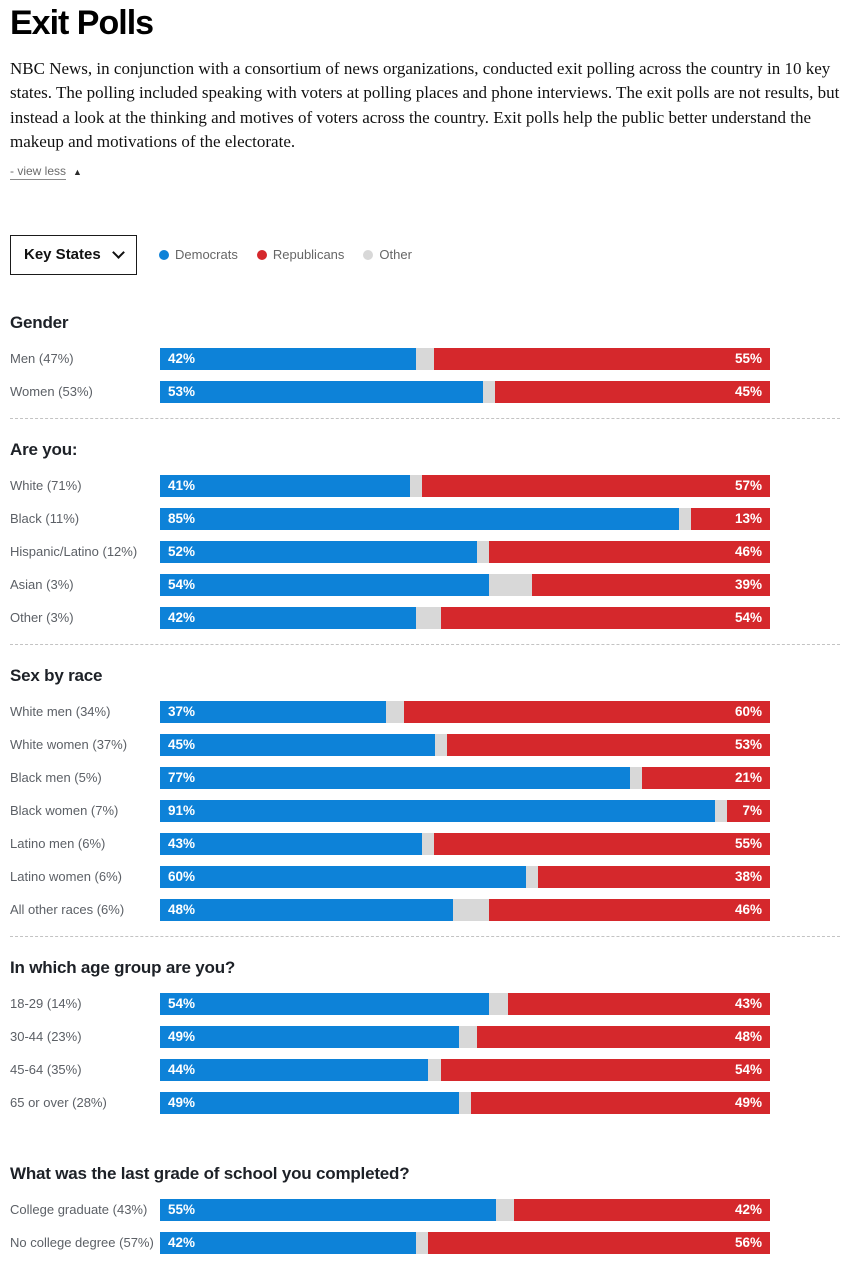  I want to click on poll-row: 65 or over (28%) 49% 49%, so click(425, 1102).